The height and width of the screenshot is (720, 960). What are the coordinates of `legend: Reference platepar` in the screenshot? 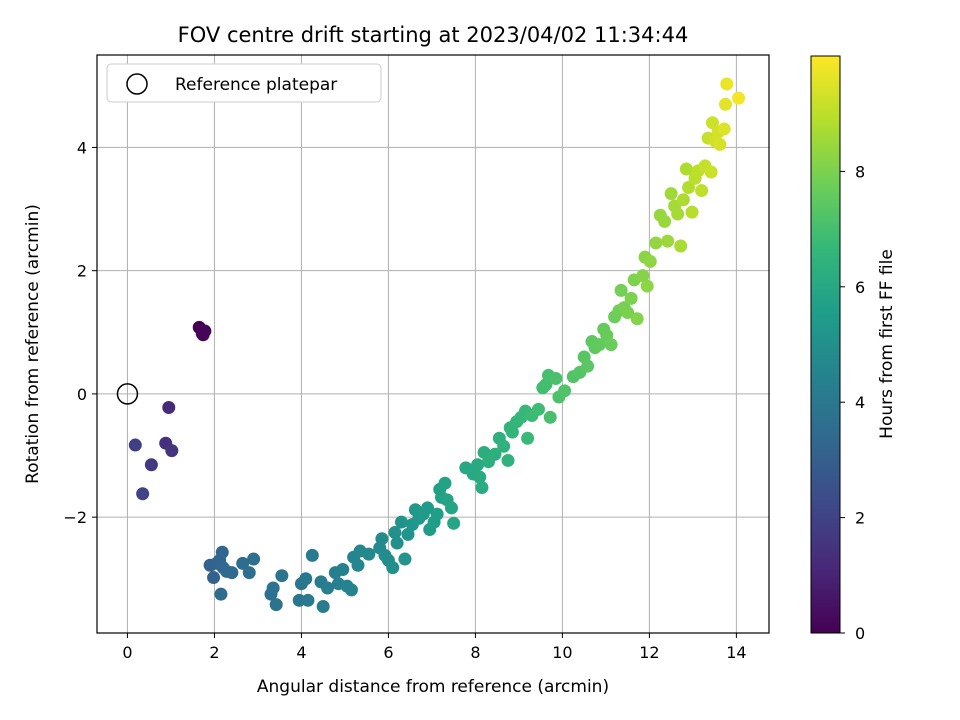 It's located at (244, 83).